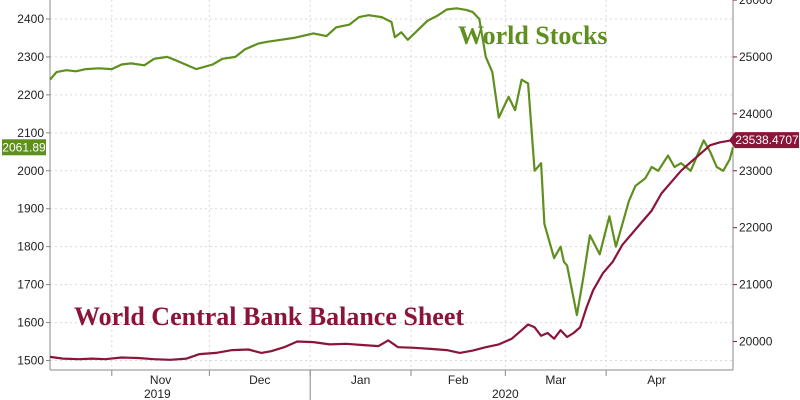 Image resolution: width=800 pixels, height=400 pixels. Describe the element at coordinates (30, 19) in the screenshot. I see `y-left-tick-label: 2400` at that location.